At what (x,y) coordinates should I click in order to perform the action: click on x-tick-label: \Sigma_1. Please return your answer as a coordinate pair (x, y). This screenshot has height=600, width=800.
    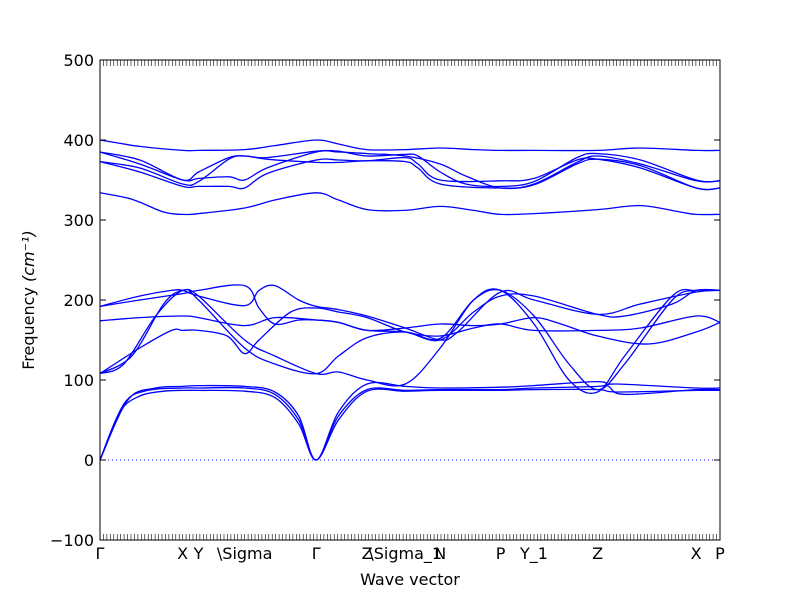
    Looking at the image, I should click on (405, 554).